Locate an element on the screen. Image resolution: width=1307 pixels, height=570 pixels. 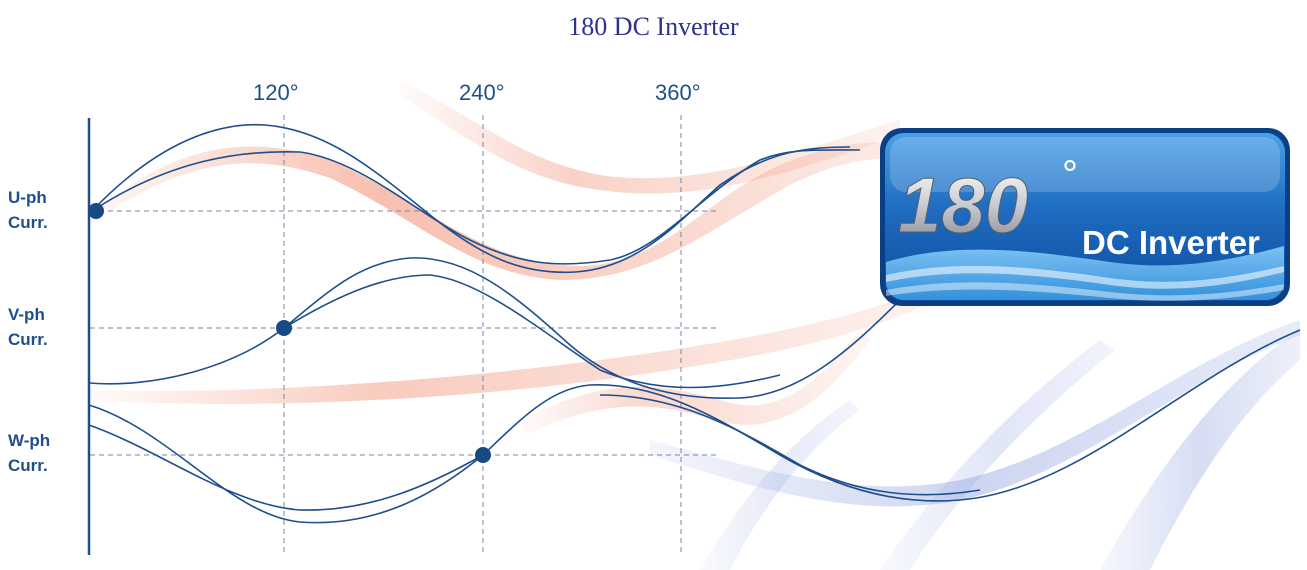
inverter-badge: 180 ° DC Inverter is located at coordinates (1085, 217).